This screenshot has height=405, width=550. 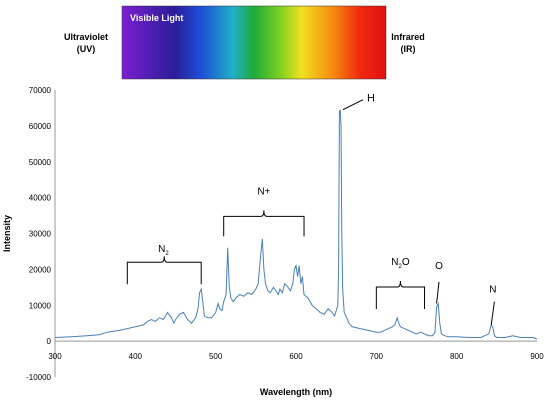 What do you see at coordinates (164, 270) in the screenshot?
I see `bracket-n2` at bounding box center [164, 270].